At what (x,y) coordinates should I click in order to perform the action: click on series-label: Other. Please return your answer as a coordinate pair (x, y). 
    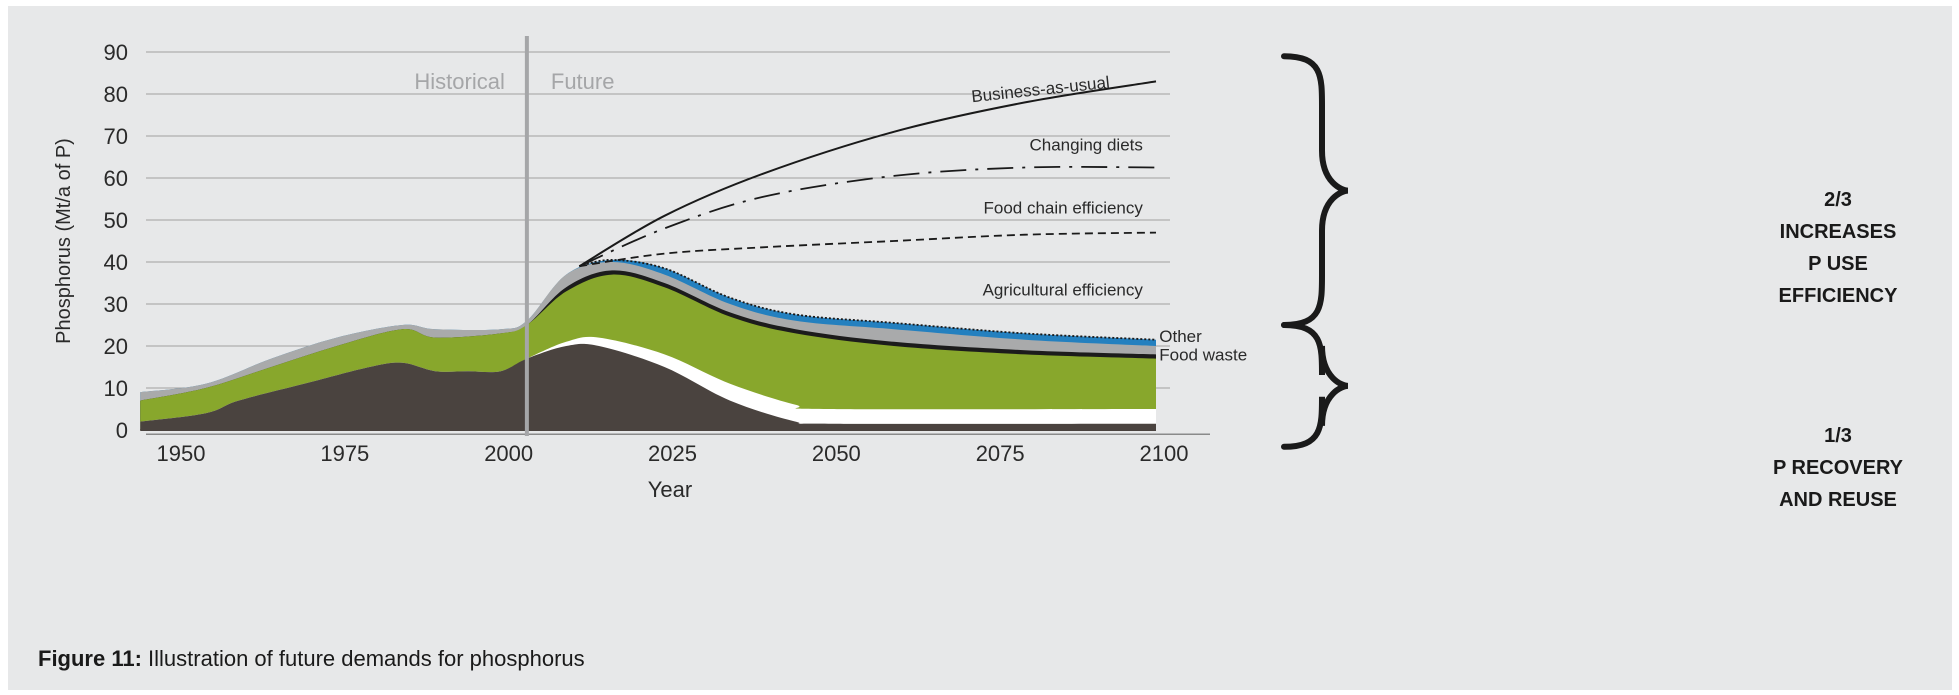
    Looking at the image, I should click on (1180, 336).